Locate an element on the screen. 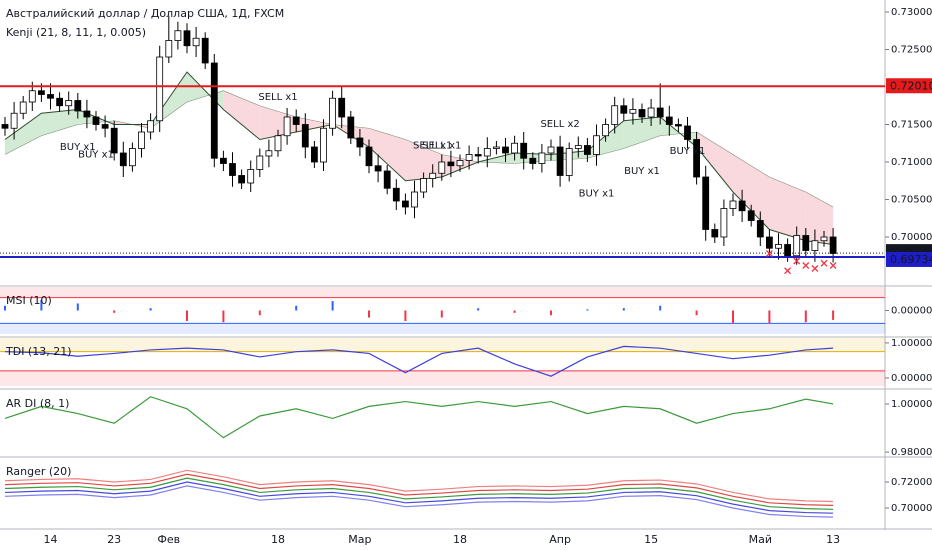  x-tick-label: 18 is located at coordinates (460, 539).